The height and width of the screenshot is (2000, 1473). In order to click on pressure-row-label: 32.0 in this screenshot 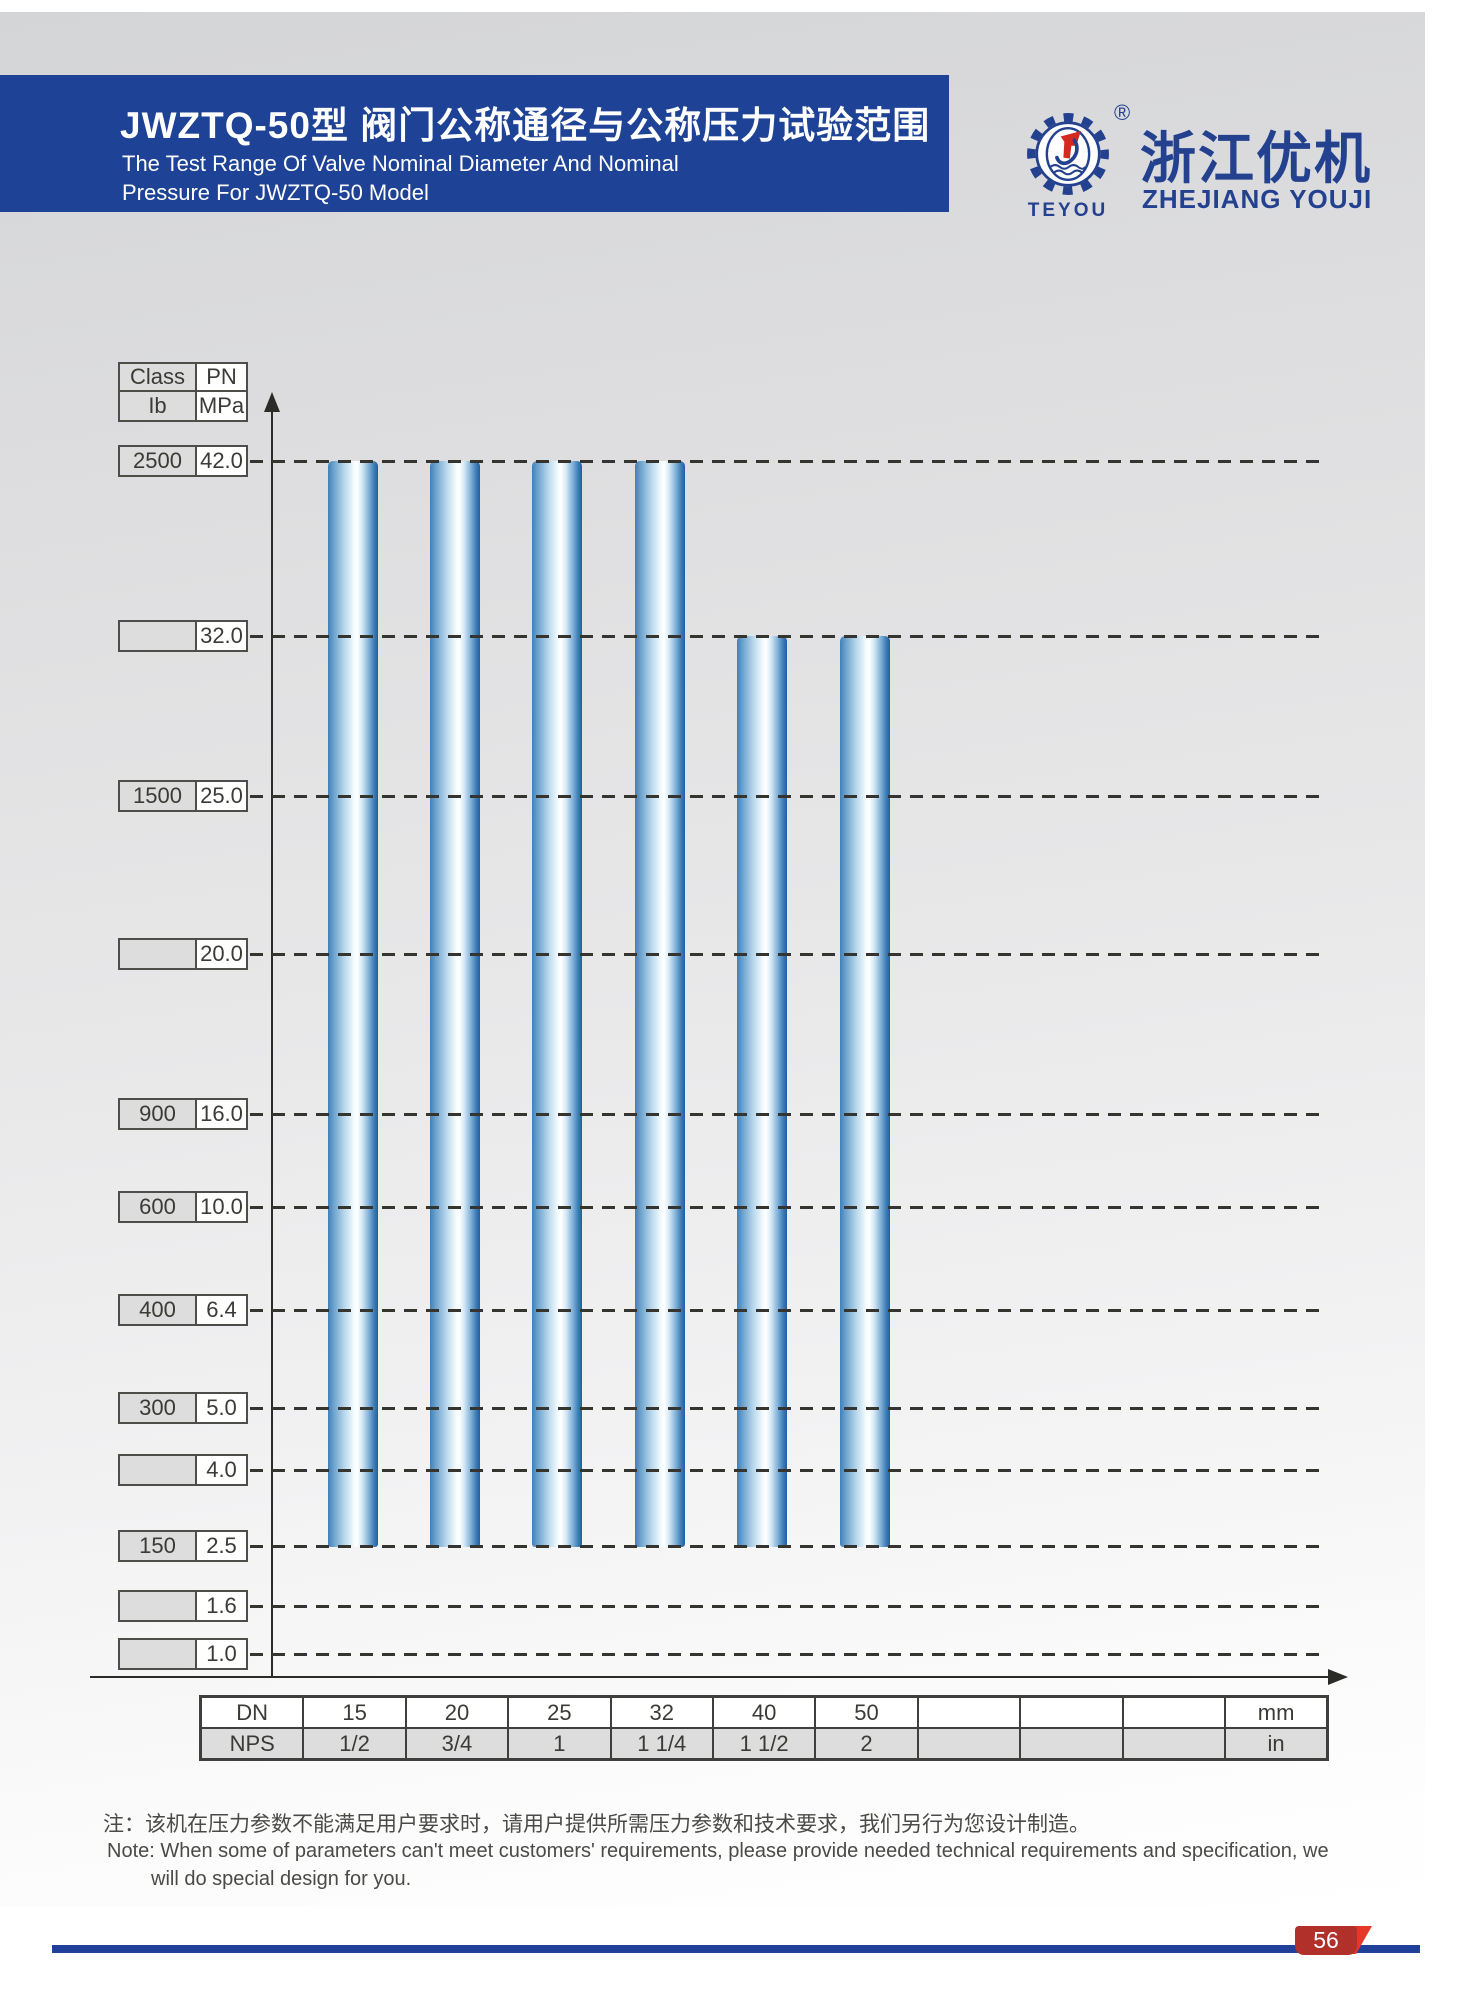, I will do `click(183, 636)`.